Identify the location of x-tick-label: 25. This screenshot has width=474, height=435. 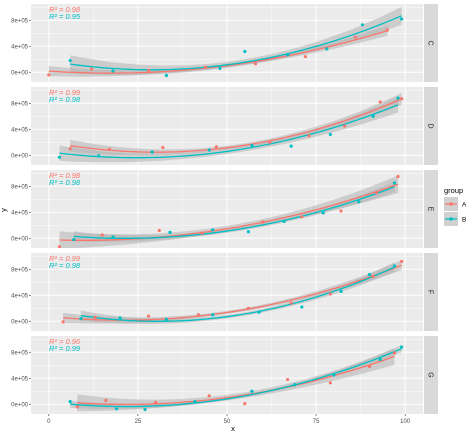
(138, 422).